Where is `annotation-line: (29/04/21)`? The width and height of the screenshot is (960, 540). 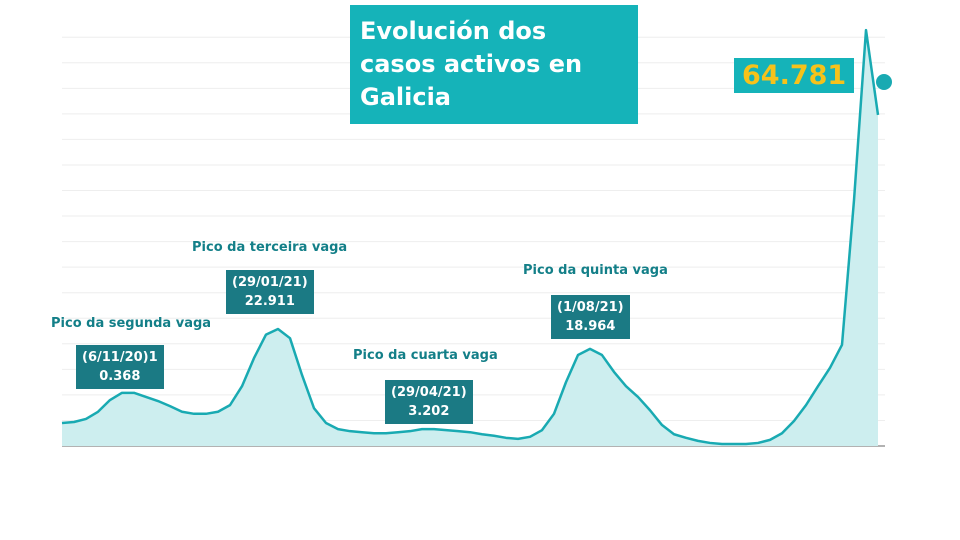
annotation-line: (29/04/21) is located at coordinates (429, 392).